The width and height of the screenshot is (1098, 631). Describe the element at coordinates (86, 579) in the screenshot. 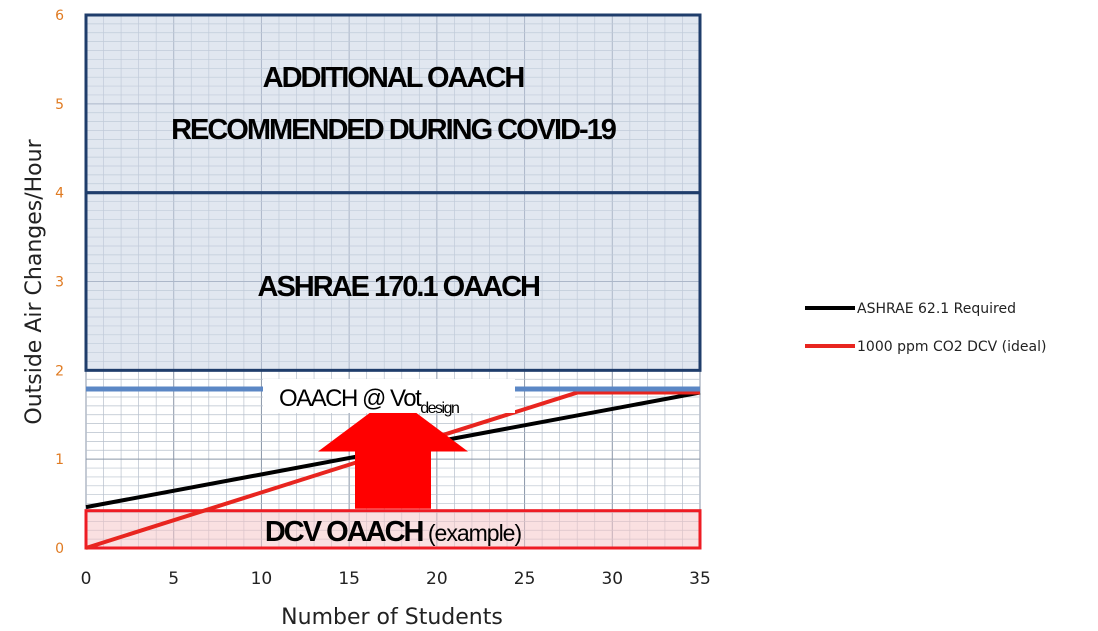

I see `x-tick-label: 0` at that location.